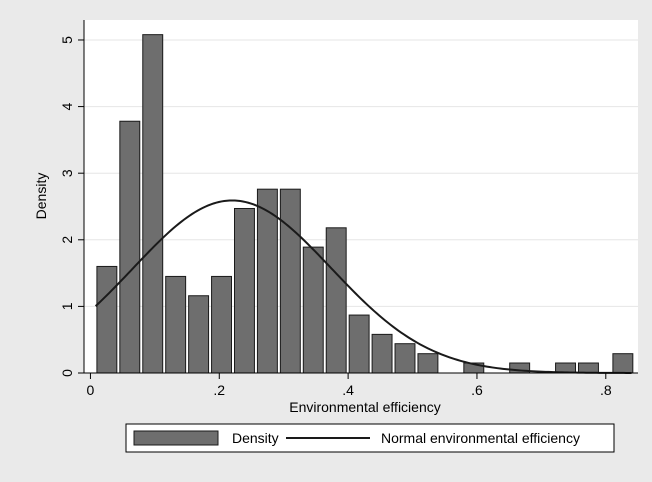  I want to click on y-tick-label: 1, so click(67, 306).